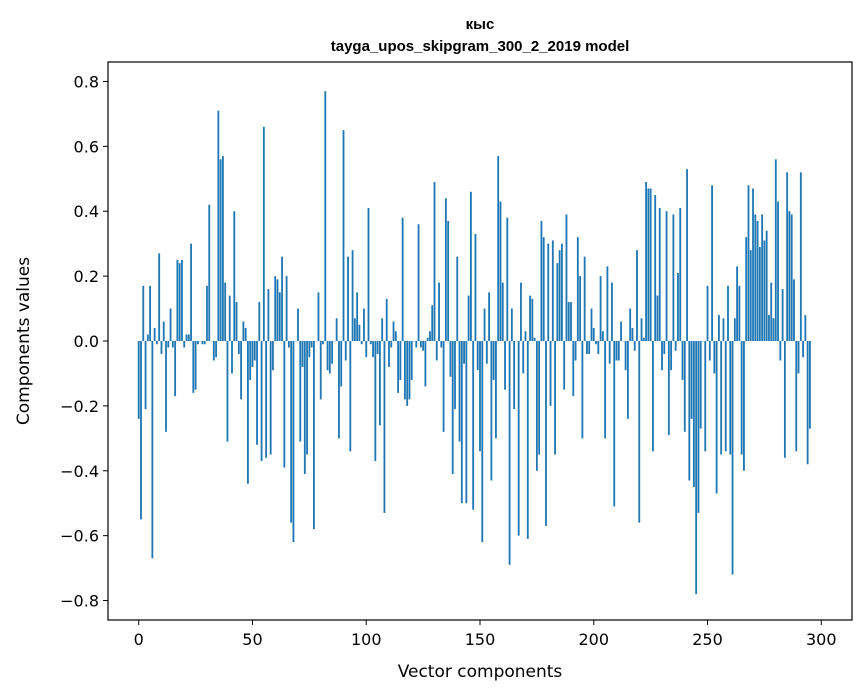  What do you see at coordinates (86, 276) in the screenshot?
I see `y-tick-label: 0.2` at bounding box center [86, 276].